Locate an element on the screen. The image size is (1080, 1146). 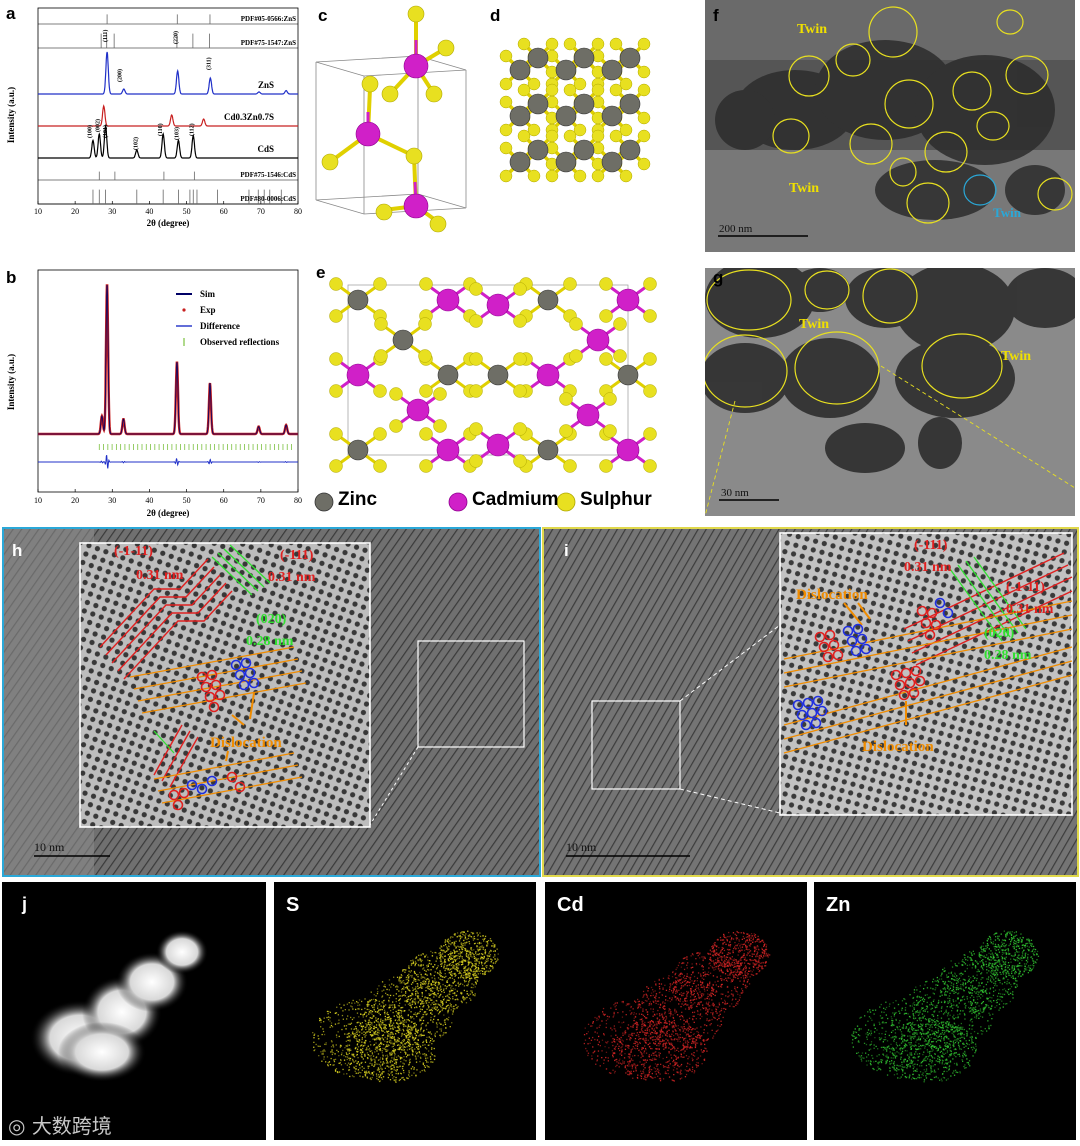
xrd-xtick-label: 60 is located at coordinates (224, 211).